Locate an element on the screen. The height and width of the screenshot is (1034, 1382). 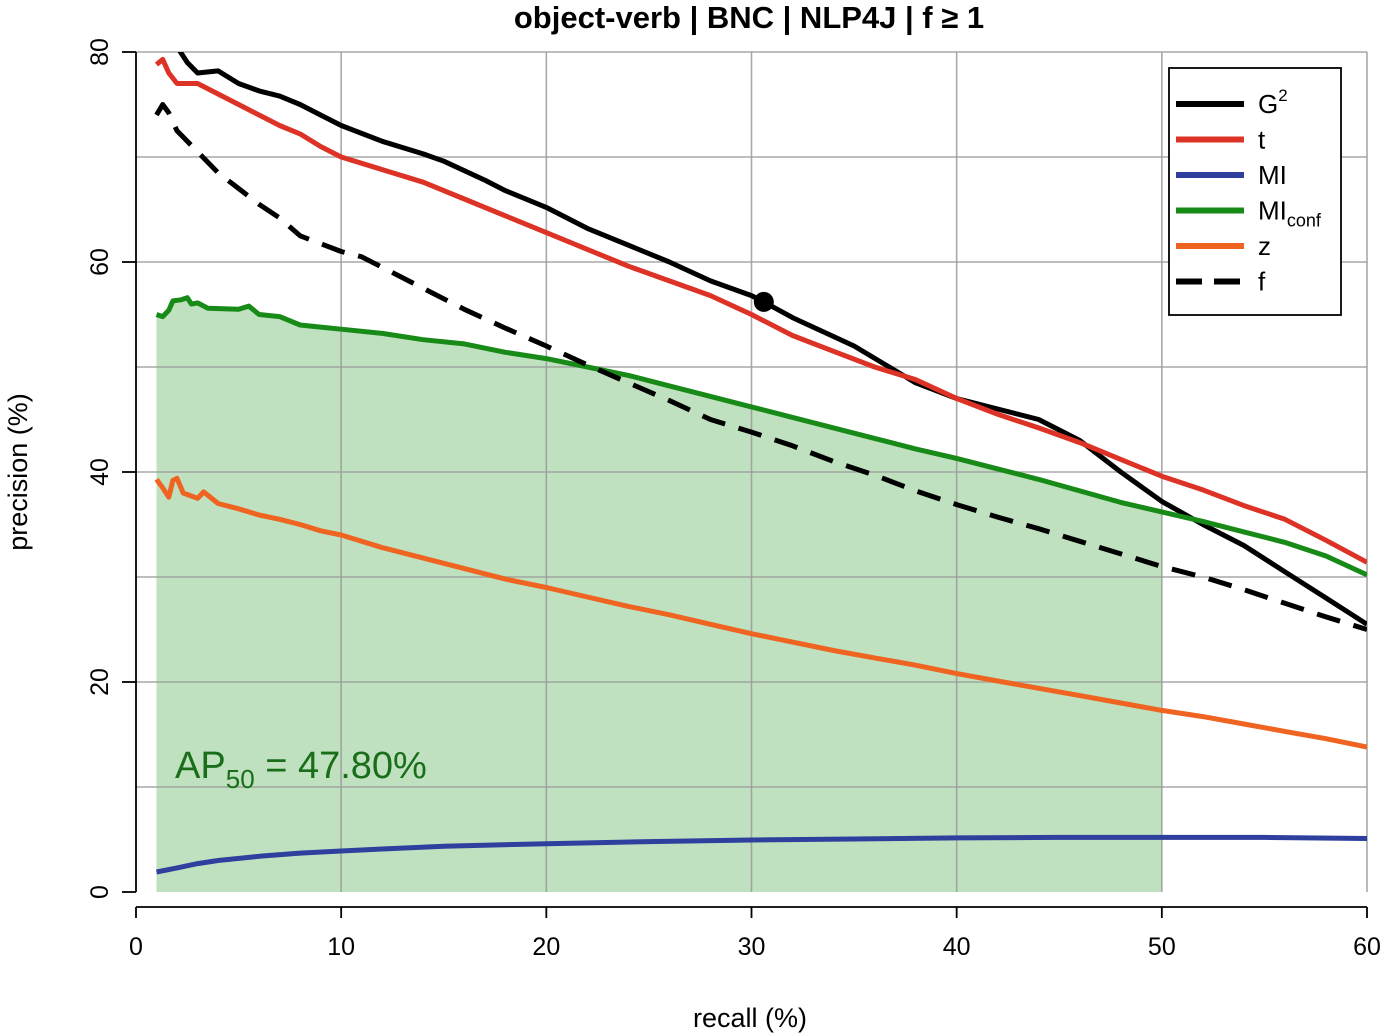
legend-label: f is located at coordinates (1262, 282).